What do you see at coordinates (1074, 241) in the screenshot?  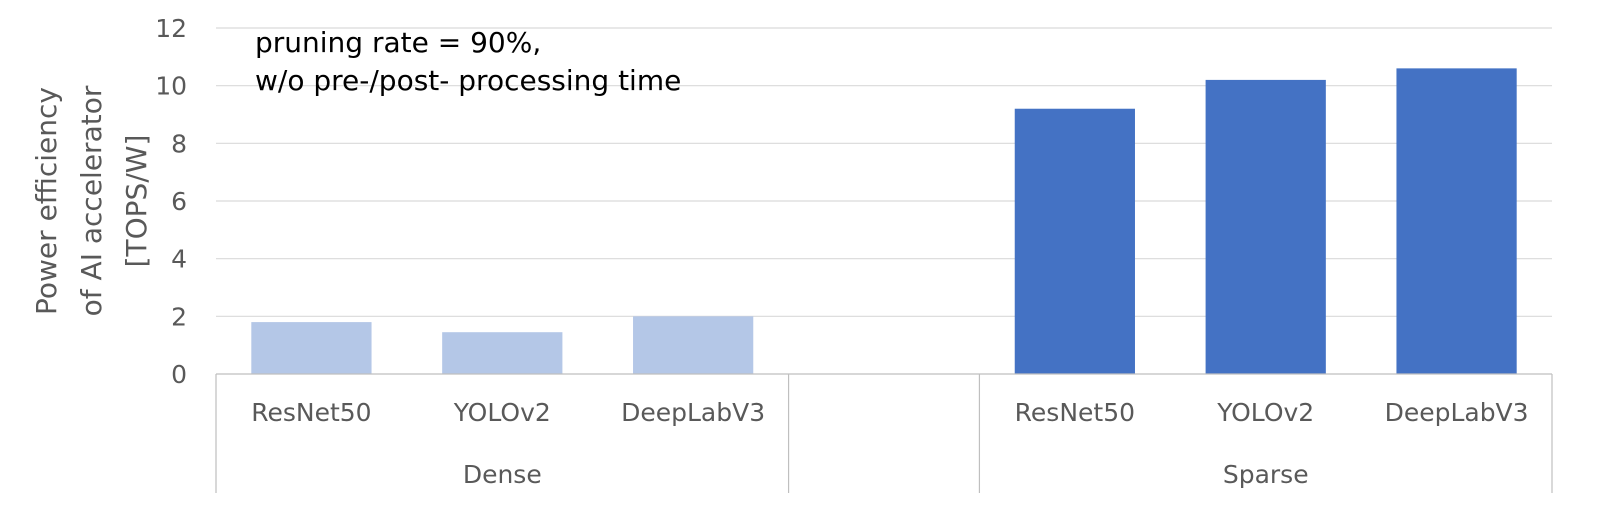 I see `bar-sparse-resnet50` at bounding box center [1074, 241].